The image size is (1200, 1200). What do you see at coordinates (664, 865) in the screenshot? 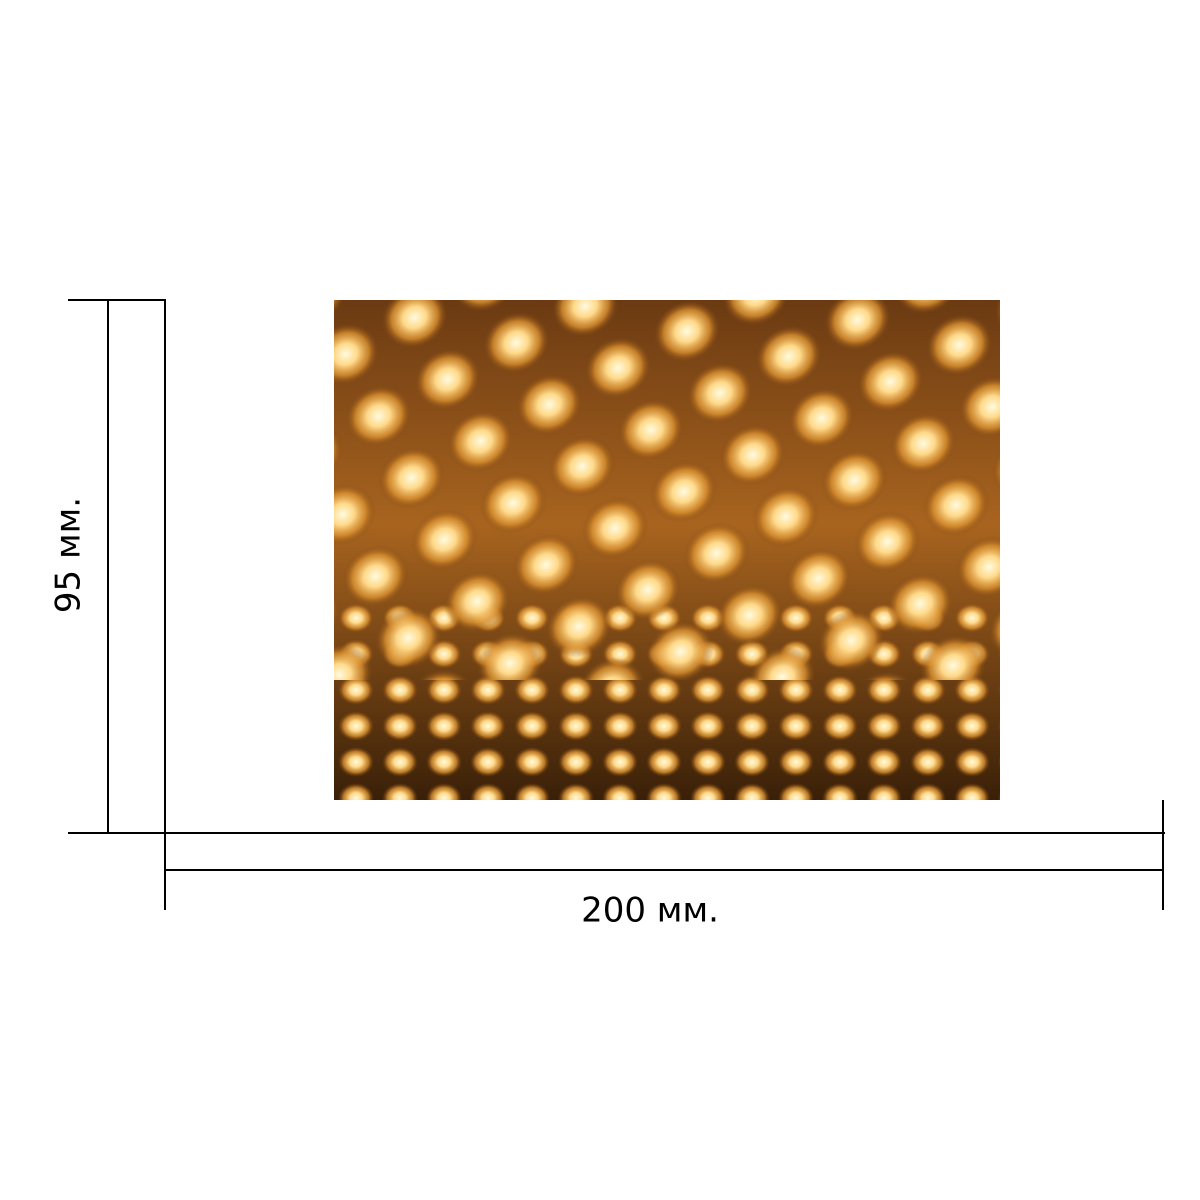
I see `width-dimension: 200 мм.` at bounding box center [664, 865].